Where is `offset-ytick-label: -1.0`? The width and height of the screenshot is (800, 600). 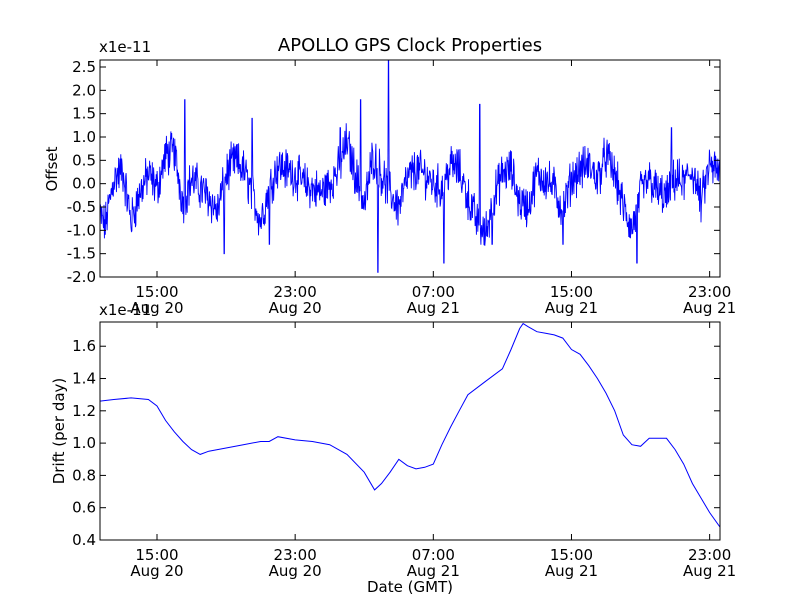 offset-ytick-label: -1.0 is located at coordinates (81, 230).